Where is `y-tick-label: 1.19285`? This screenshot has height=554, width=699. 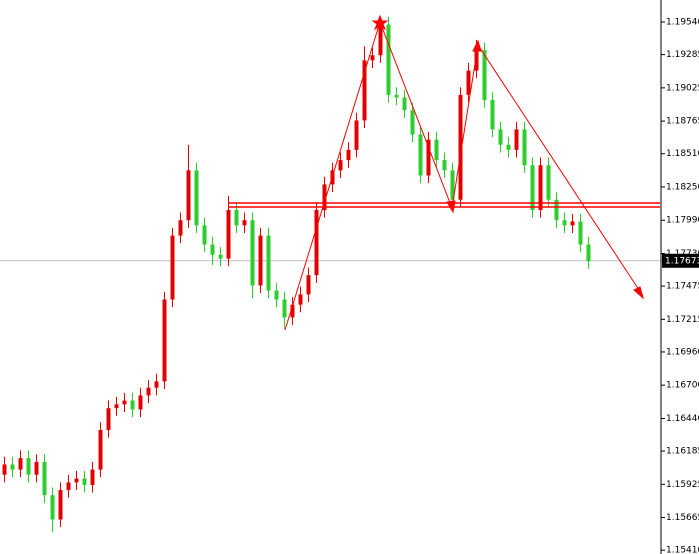
y-tick-label: 1.19285 is located at coordinates (682, 55).